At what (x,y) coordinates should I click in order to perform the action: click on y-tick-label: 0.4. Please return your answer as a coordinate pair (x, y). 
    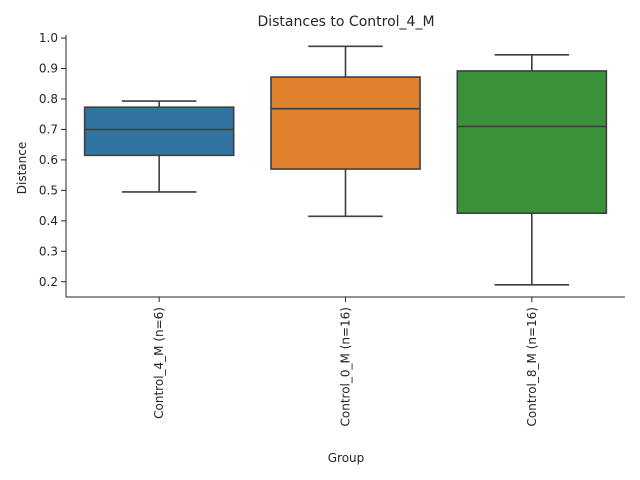
    Looking at the image, I should click on (48, 221).